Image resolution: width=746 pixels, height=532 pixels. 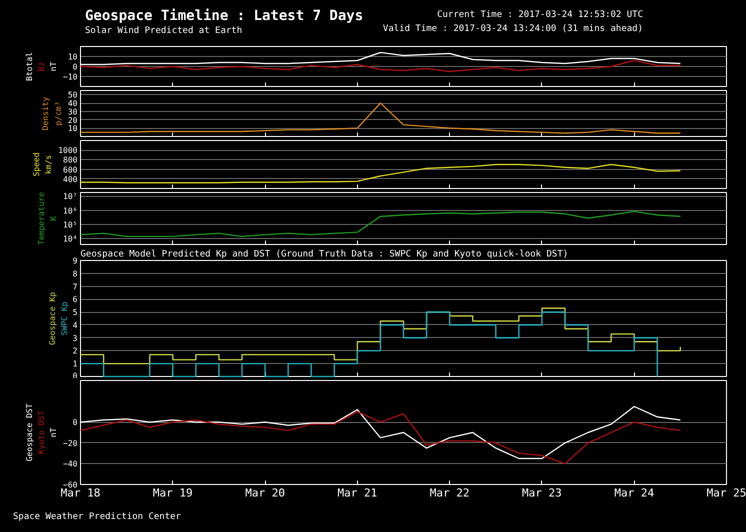 I want to click on text: Geospace Kp, so click(x=52, y=318).